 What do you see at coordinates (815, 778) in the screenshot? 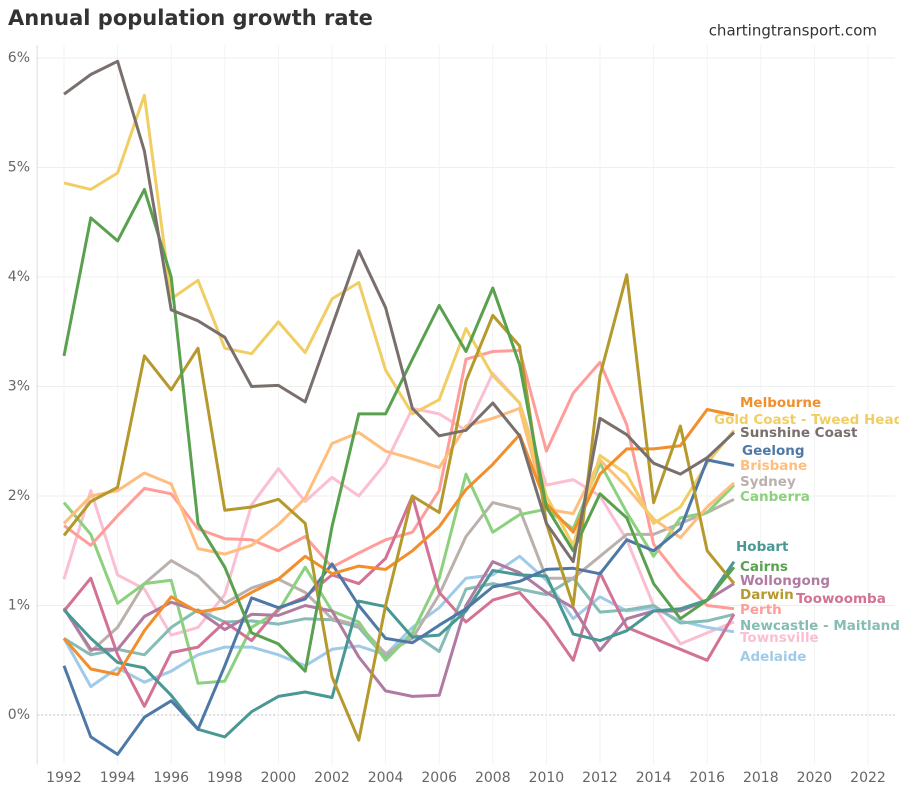
I see `x-tick-label: 2020` at bounding box center [815, 778].